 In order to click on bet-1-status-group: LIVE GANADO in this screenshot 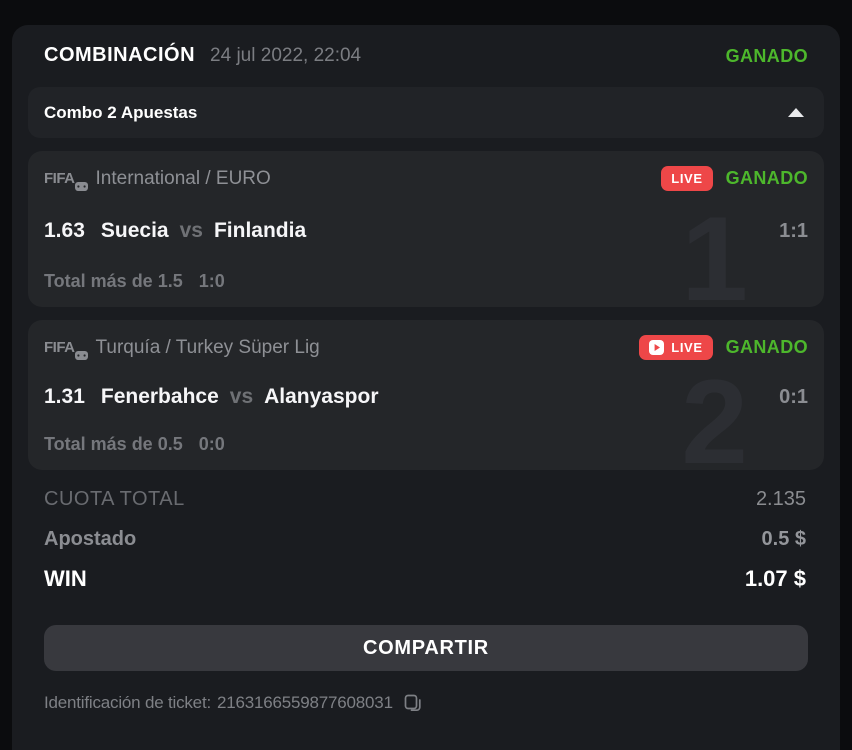, I will do `click(734, 178)`.